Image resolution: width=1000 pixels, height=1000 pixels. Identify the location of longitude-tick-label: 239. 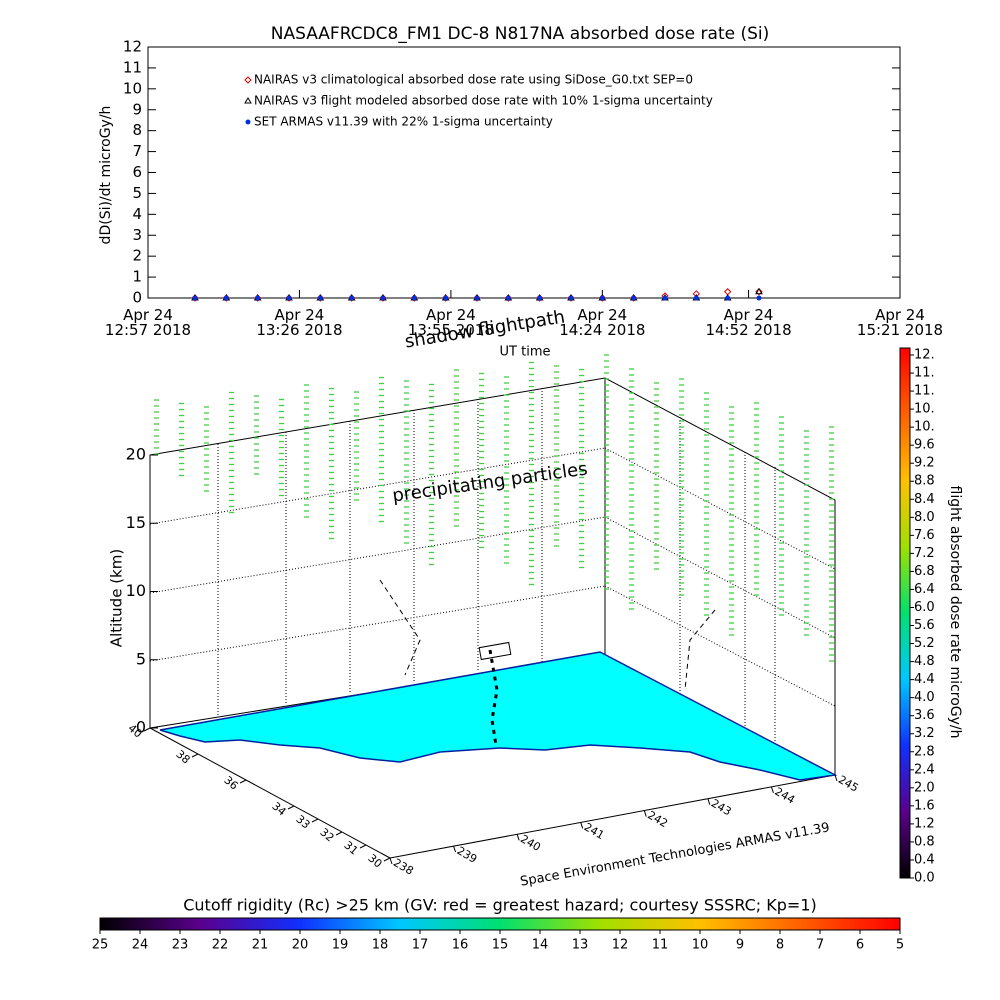
(467, 855).